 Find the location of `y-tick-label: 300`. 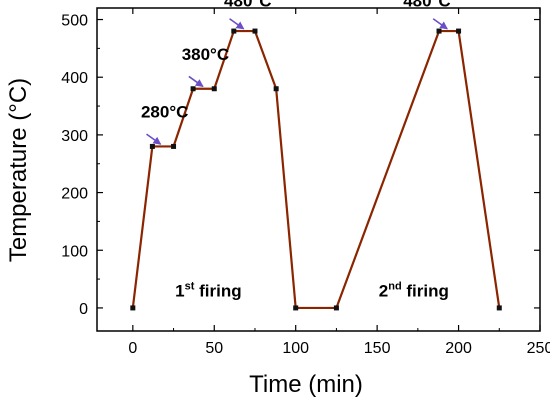

y-tick-label: 300 is located at coordinates (74, 136).